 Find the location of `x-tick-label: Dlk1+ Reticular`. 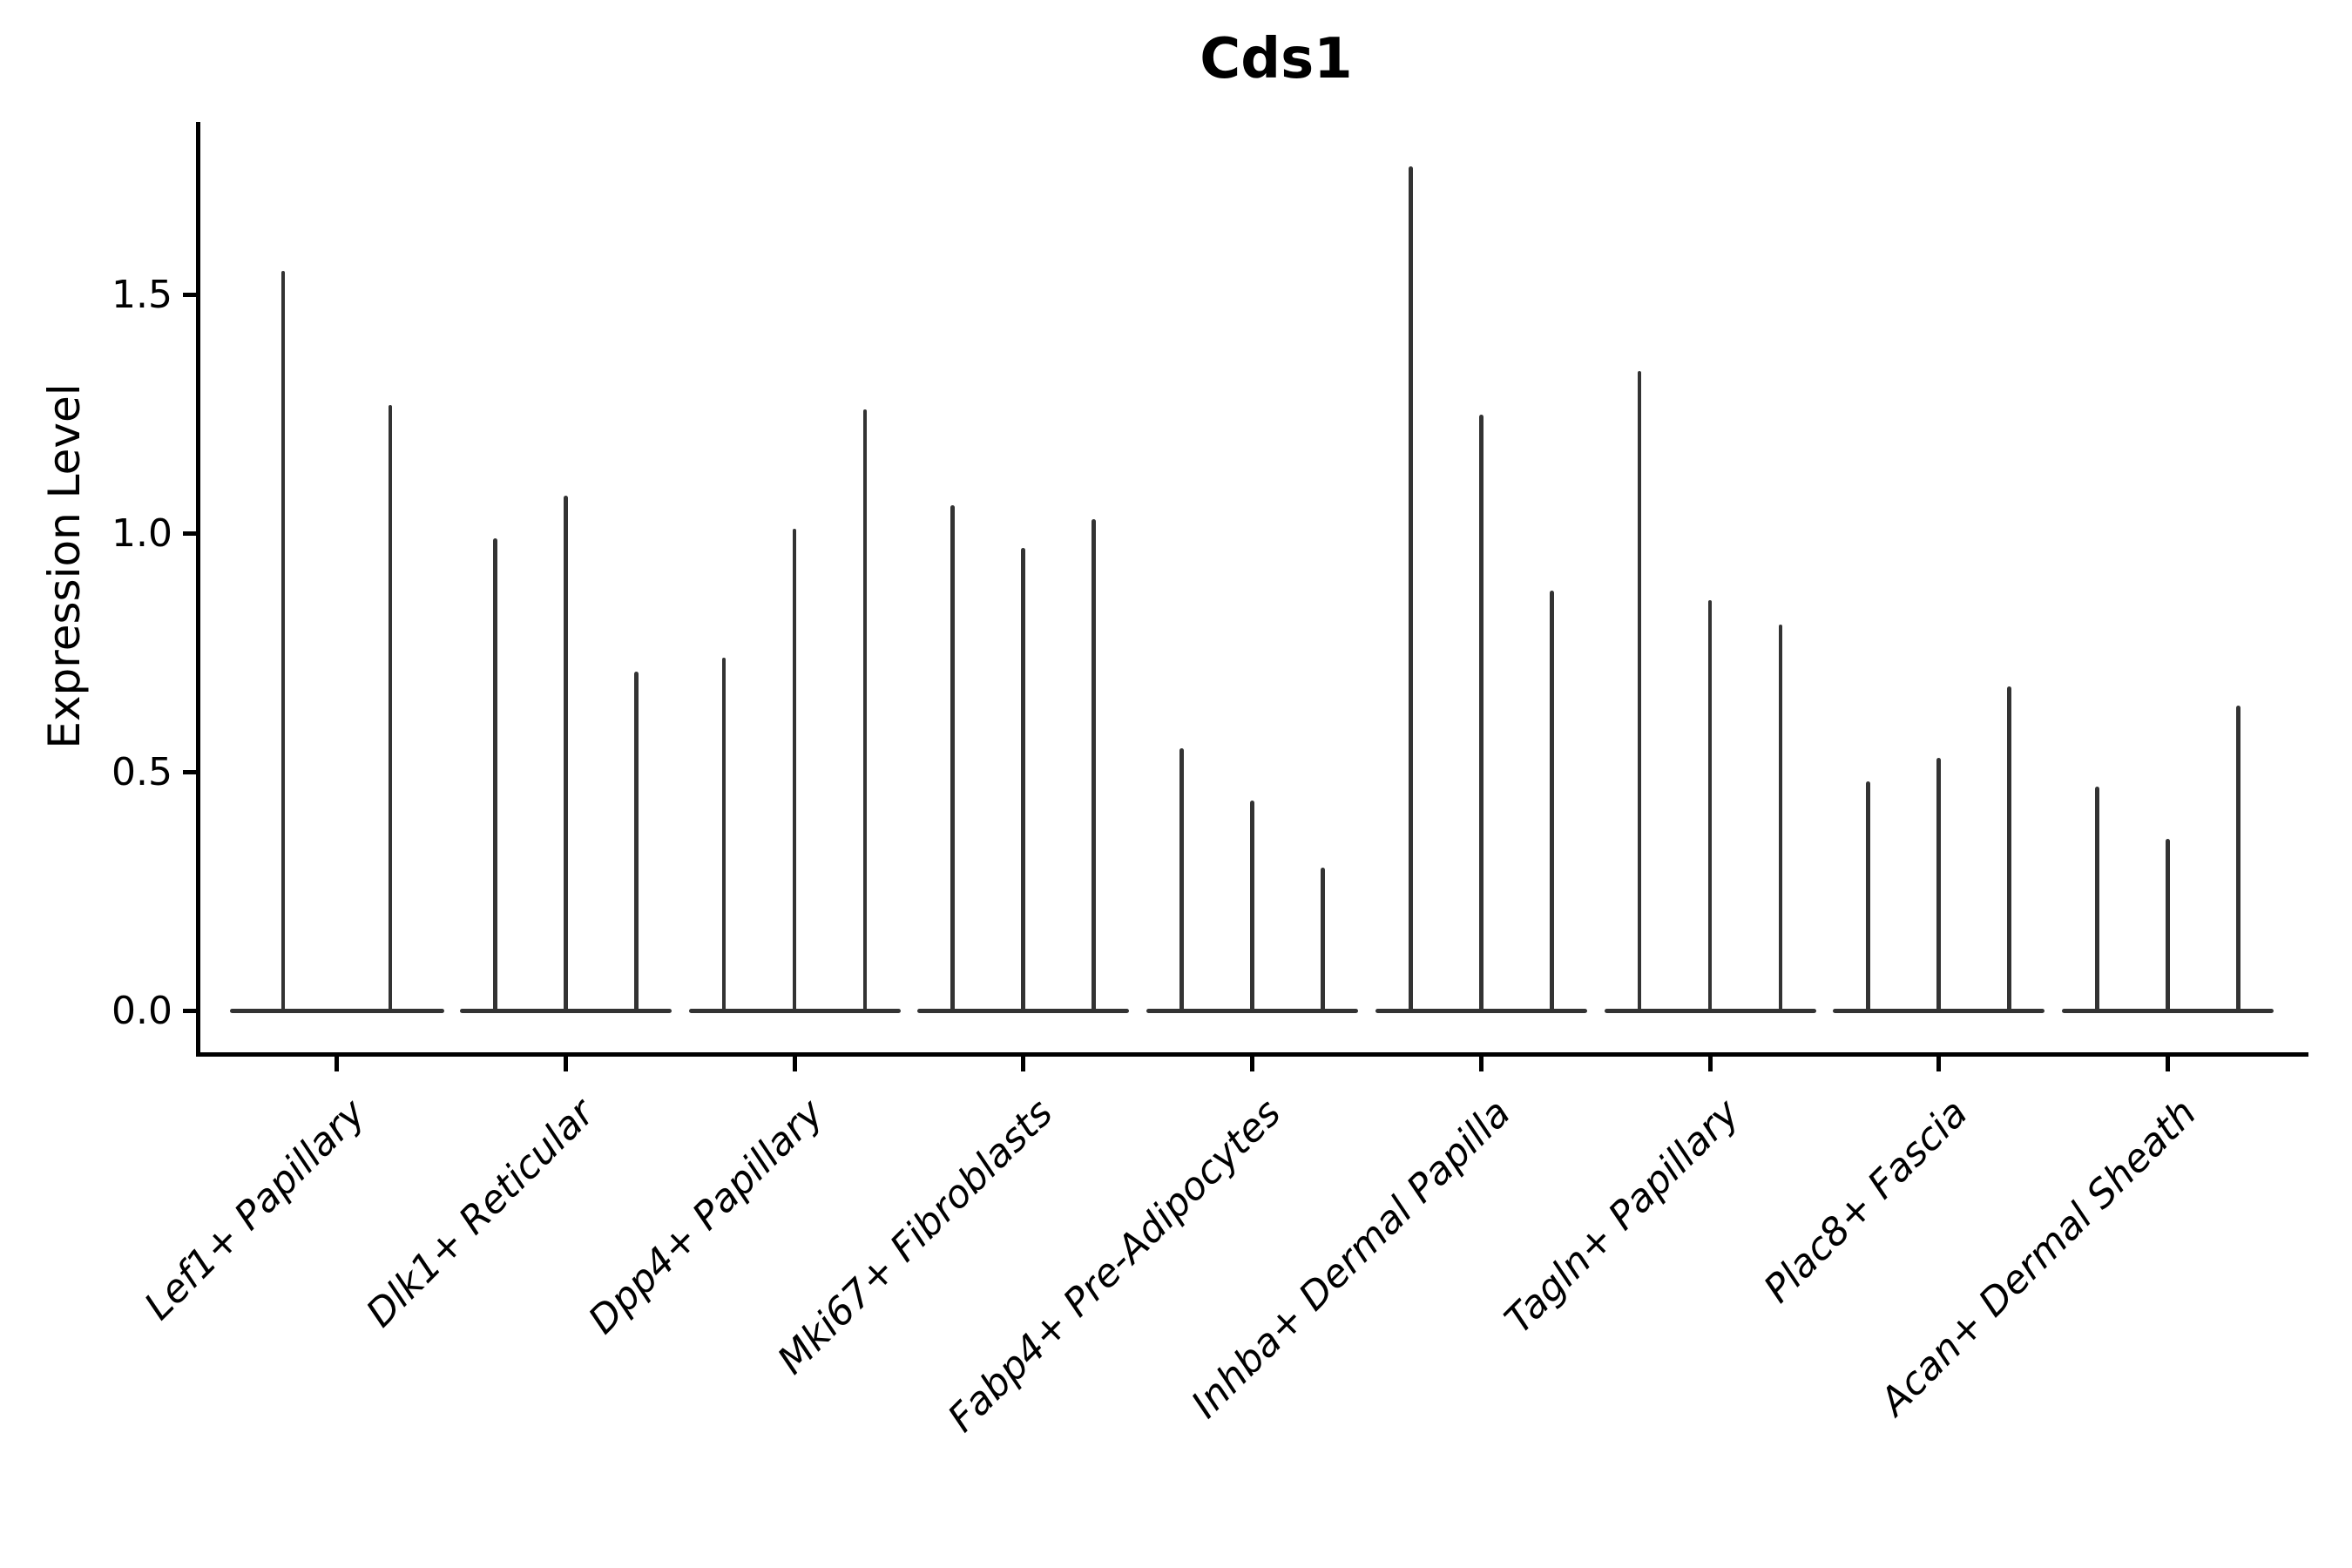

x-tick-label: Dlk1+ Reticular is located at coordinates (481, 1213).